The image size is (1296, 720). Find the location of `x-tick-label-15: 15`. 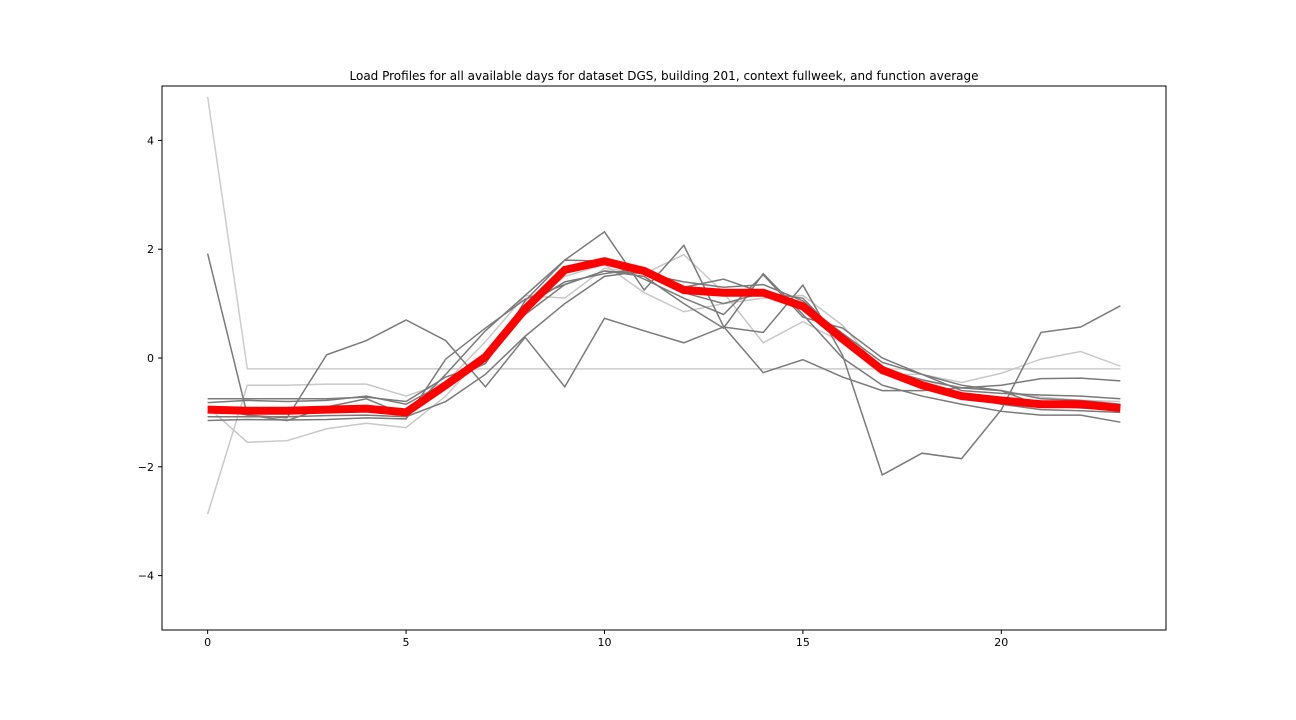

x-tick-label-15: 15 is located at coordinates (803, 642).